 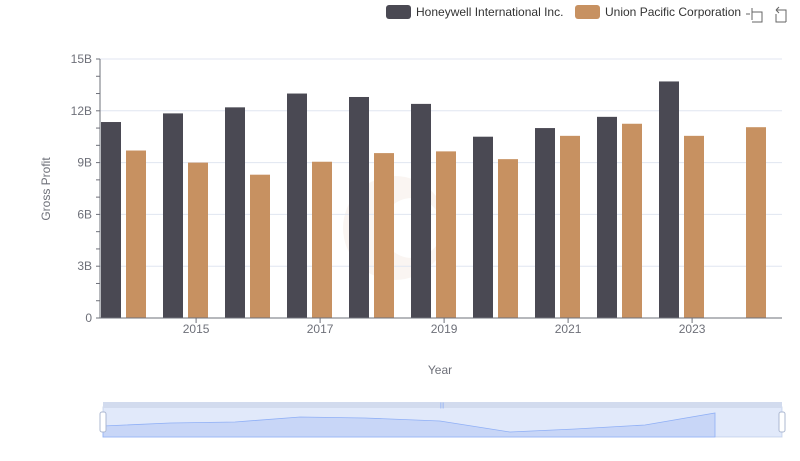 What do you see at coordinates (86, 188) in the screenshot?
I see `y-axis-ticks: 0 3B 6B 9B 12B 15B` at bounding box center [86, 188].